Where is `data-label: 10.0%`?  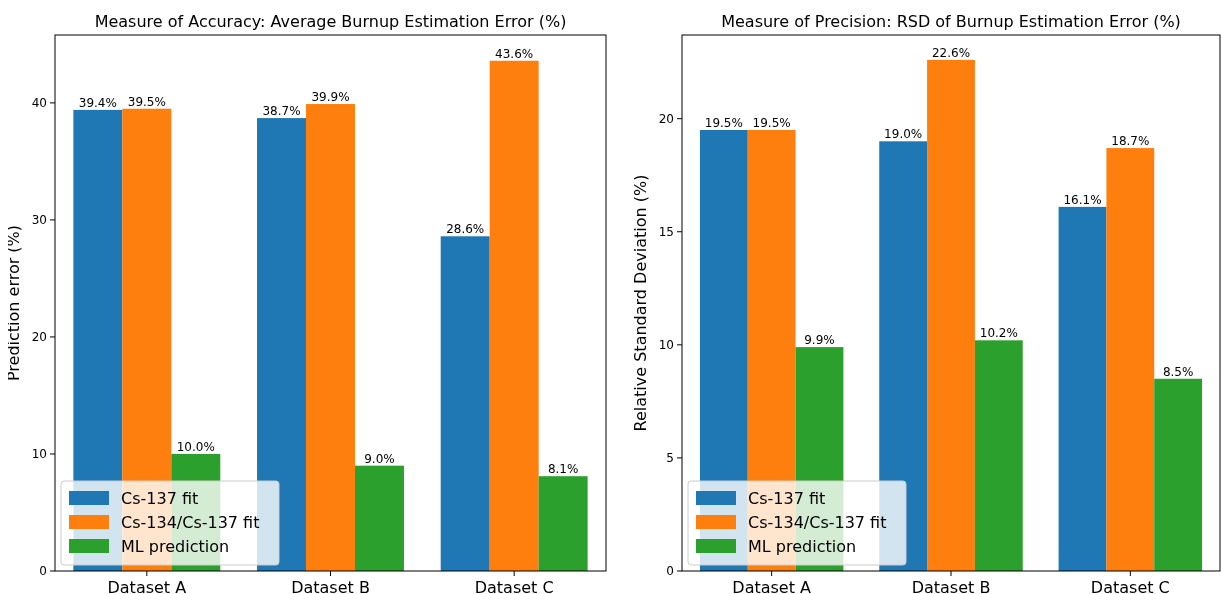
data-label: 10.0% is located at coordinates (195, 446).